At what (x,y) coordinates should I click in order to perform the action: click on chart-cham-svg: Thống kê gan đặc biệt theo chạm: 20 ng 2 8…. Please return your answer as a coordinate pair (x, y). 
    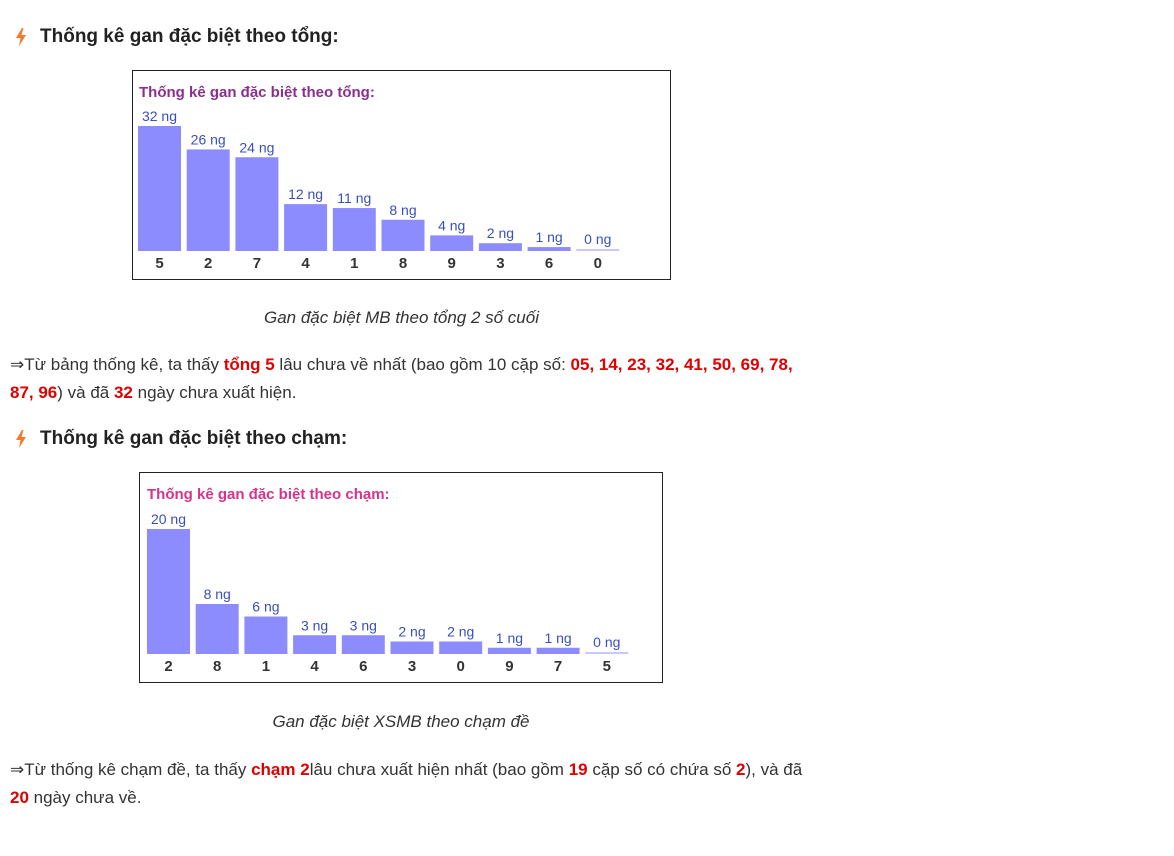
    Looking at the image, I should click on (388, 580).